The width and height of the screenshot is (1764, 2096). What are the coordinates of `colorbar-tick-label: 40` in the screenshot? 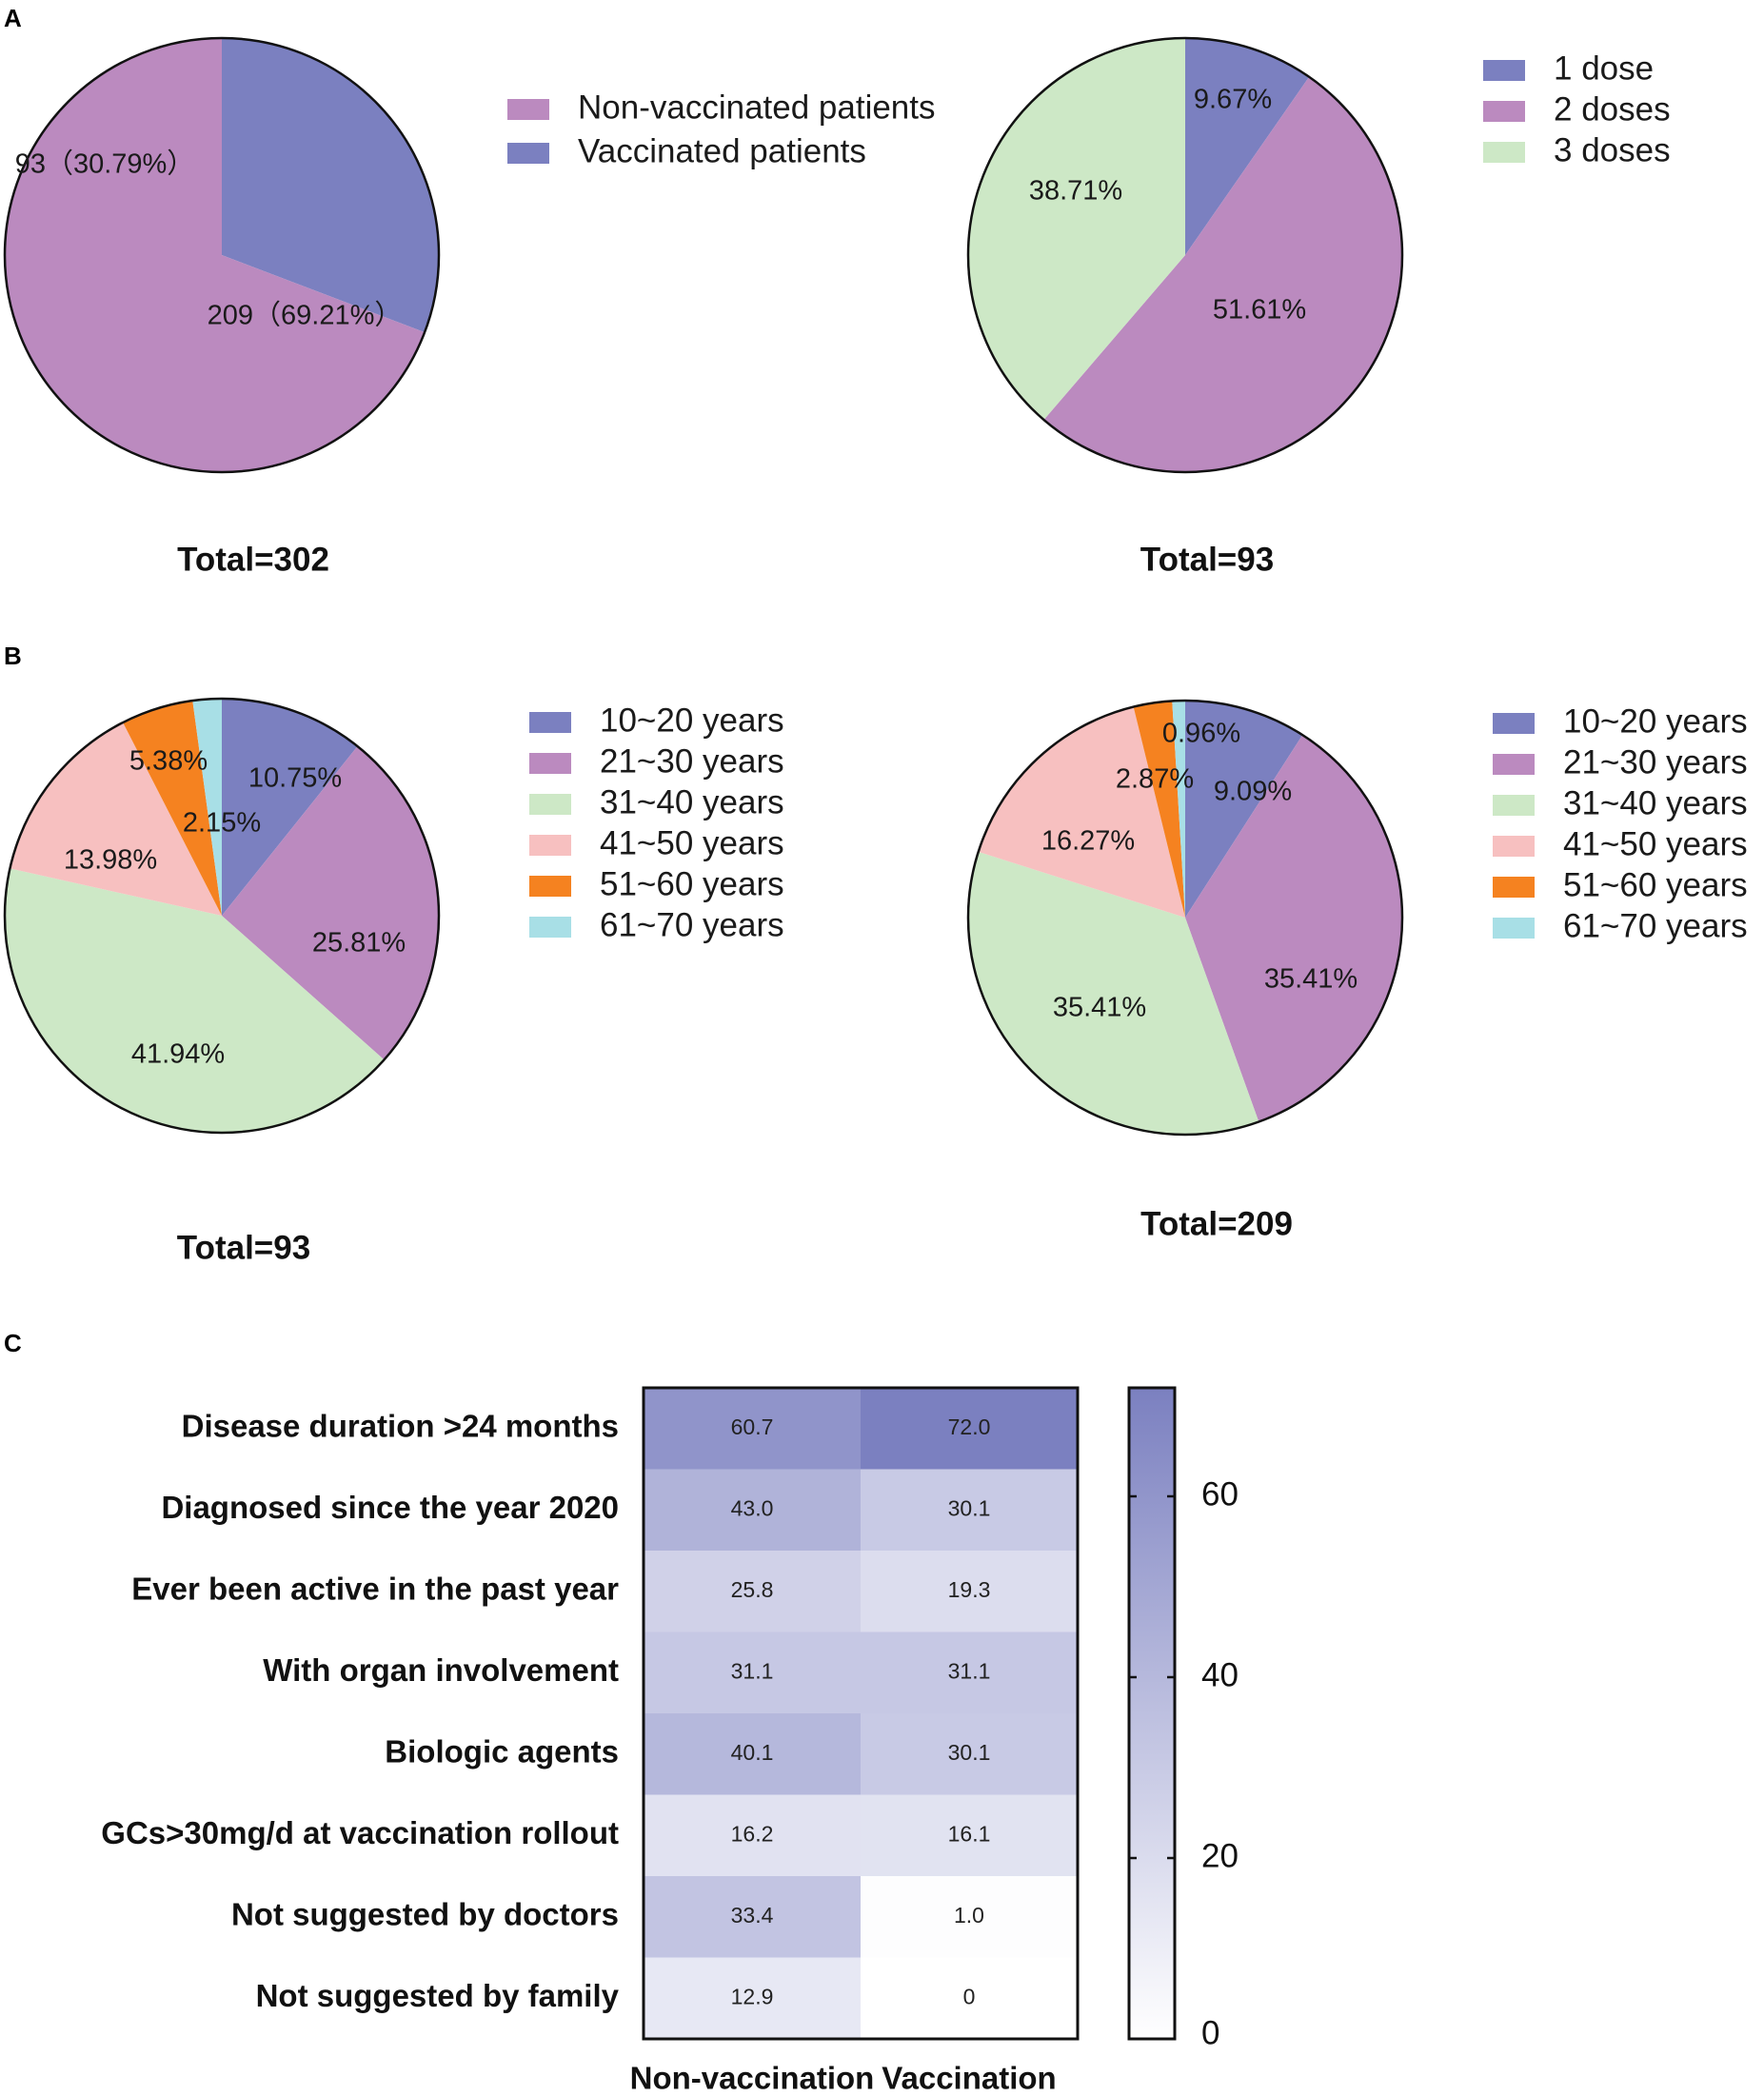 It's located at (1220, 1674).